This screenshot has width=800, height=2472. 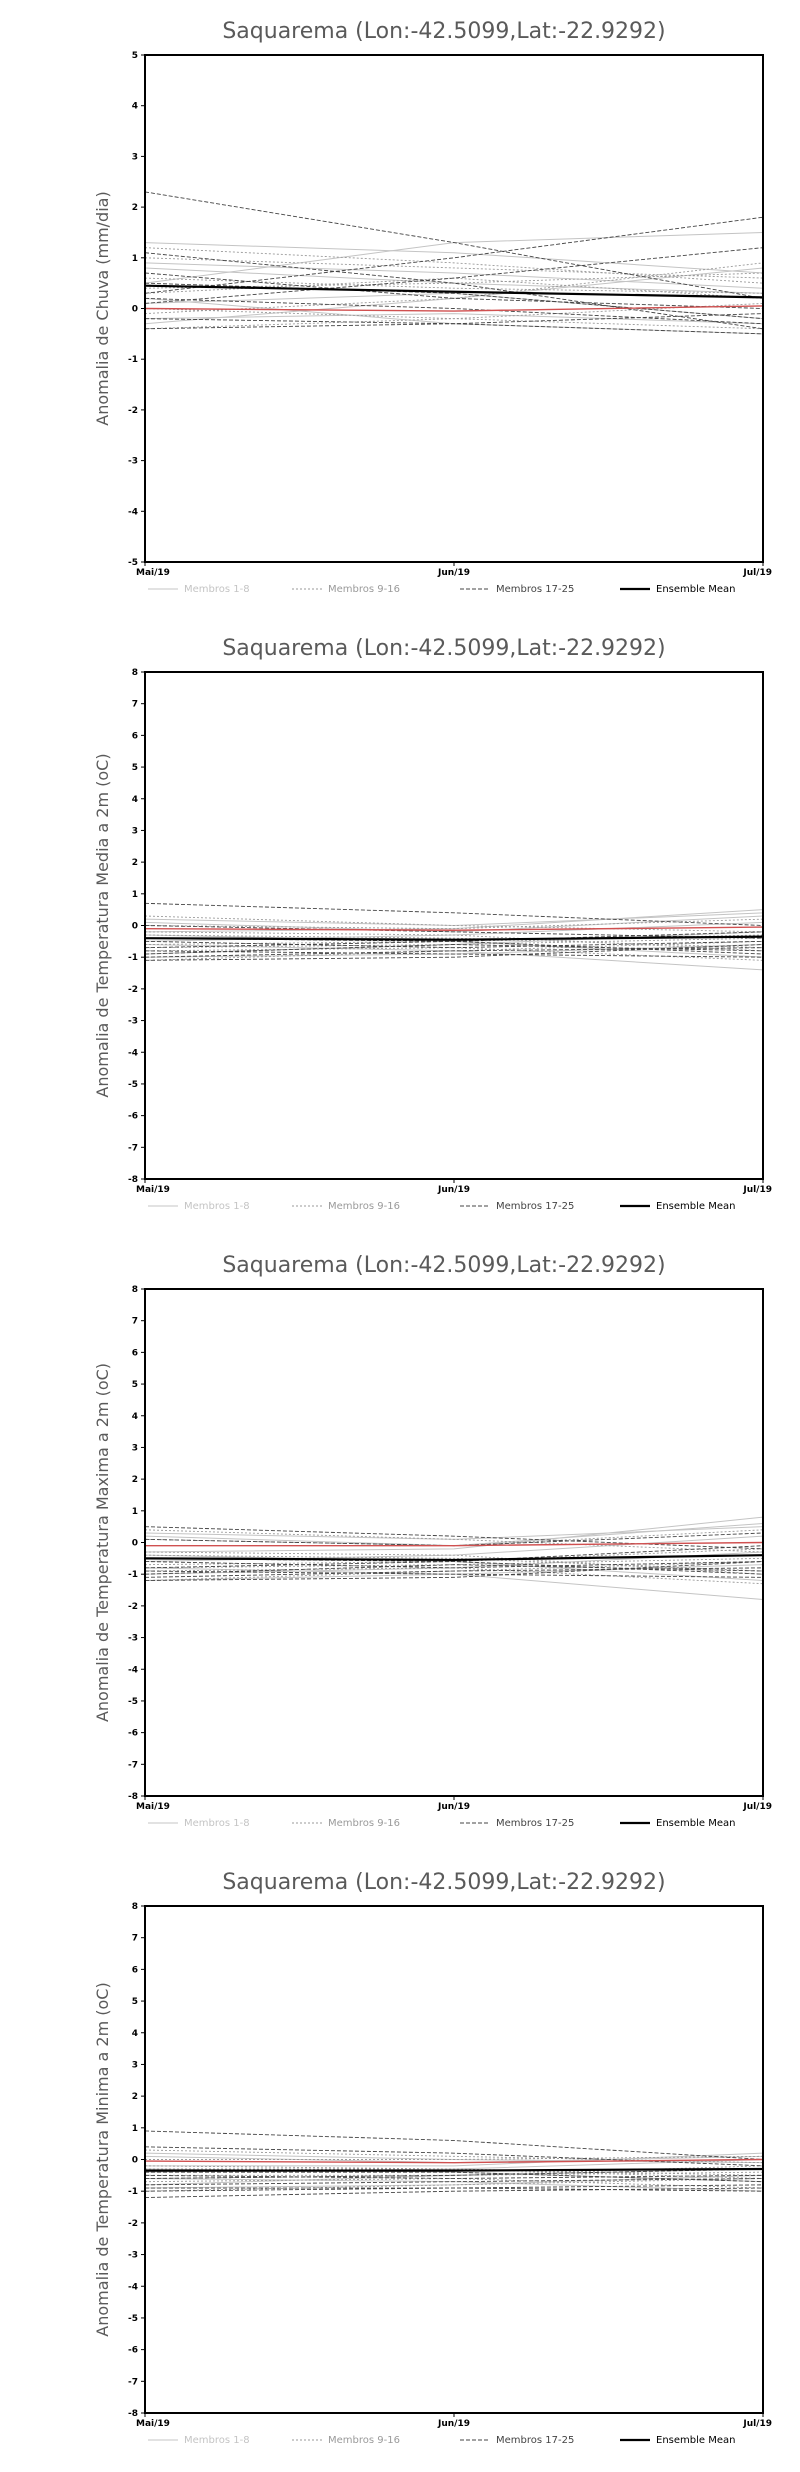 What do you see at coordinates (102, 925) in the screenshot?
I see `y-axis-label: Anomalia de Temperatura Media a 2m (oC)` at bounding box center [102, 925].